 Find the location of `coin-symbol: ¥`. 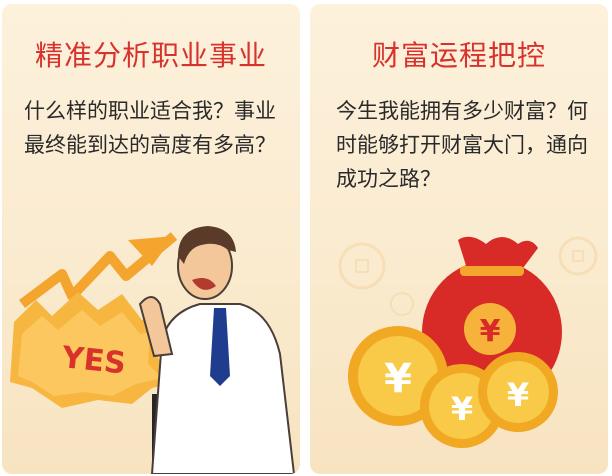

coin-symbol: ¥ is located at coordinates (490, 331).